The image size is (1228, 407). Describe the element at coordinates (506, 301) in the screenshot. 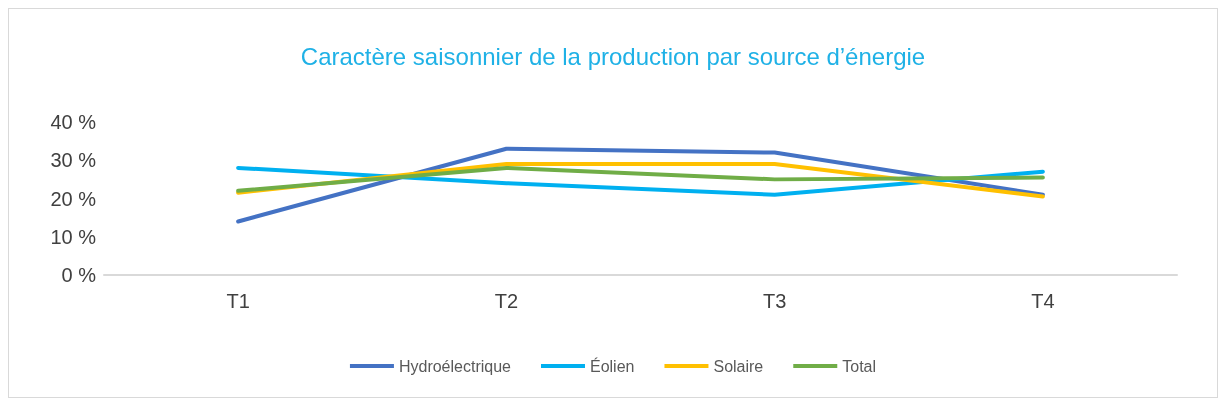

I see `x-tick-label: T2` at that location.